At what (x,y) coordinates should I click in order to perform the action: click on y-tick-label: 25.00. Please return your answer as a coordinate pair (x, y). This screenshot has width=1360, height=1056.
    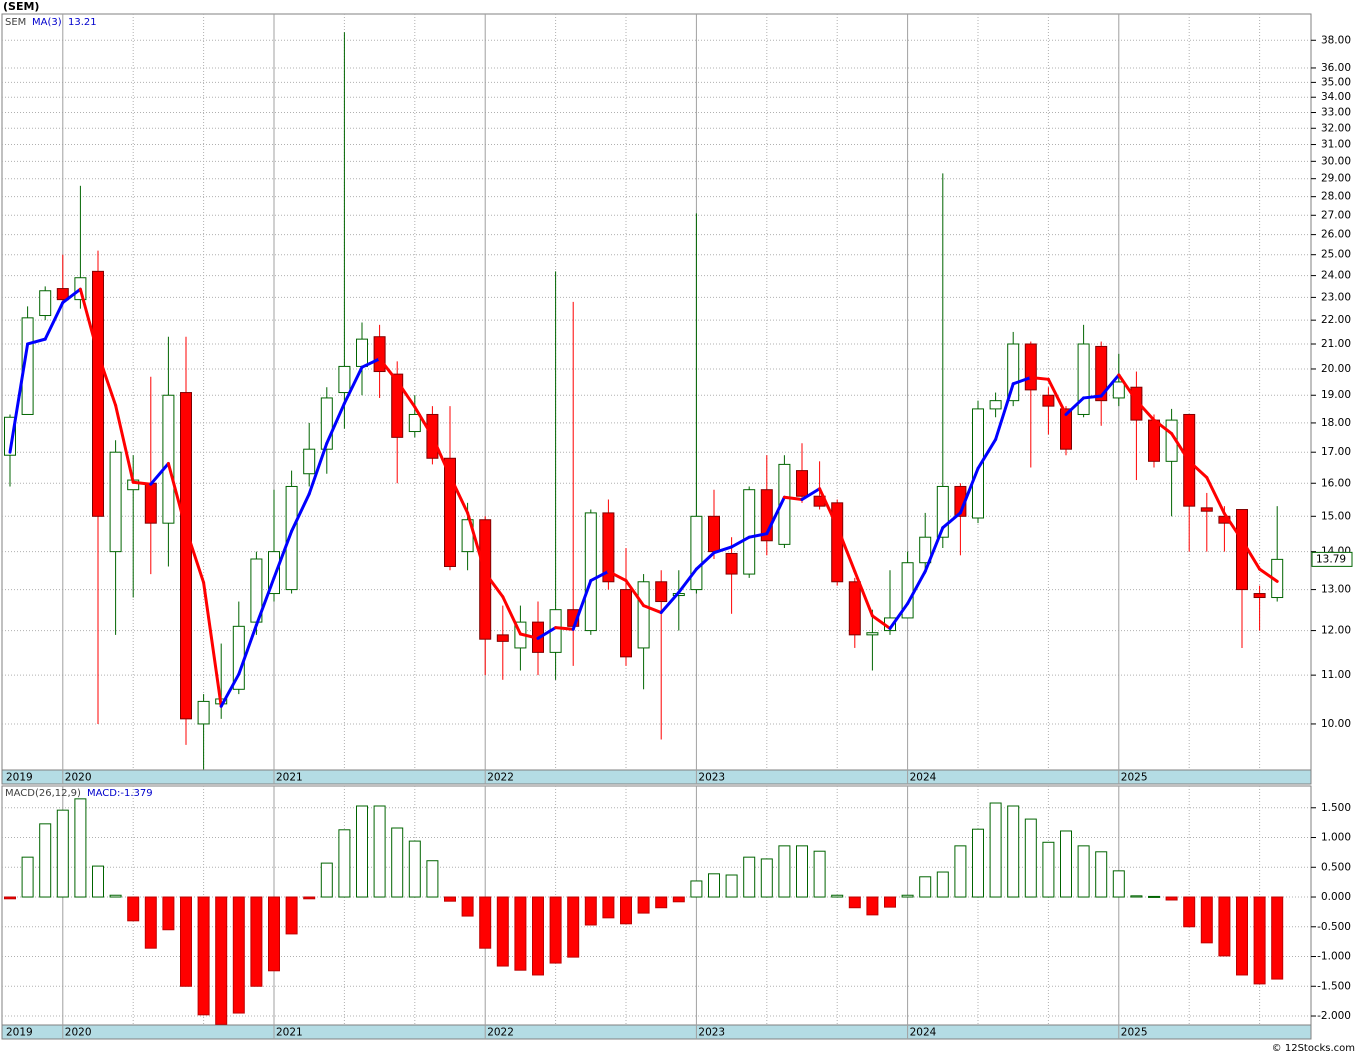
    Looking at the image, I should click on (1336, 255).